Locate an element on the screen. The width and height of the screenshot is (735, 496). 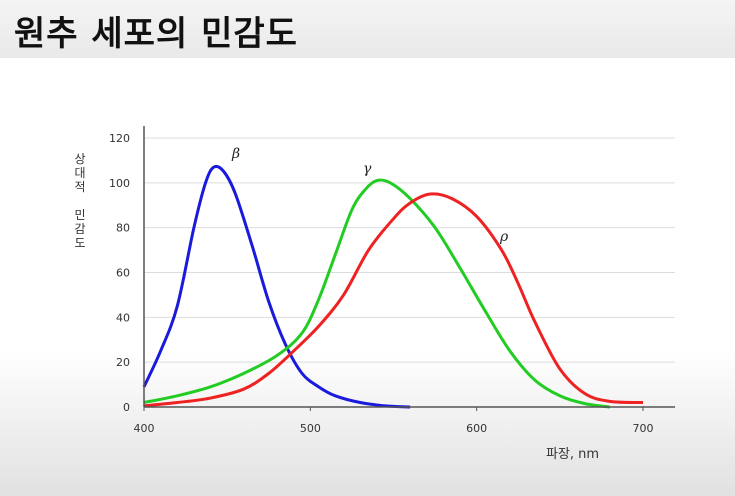
title-bar: 원추 세포의 민감도 is located at coordinates (367, 29).